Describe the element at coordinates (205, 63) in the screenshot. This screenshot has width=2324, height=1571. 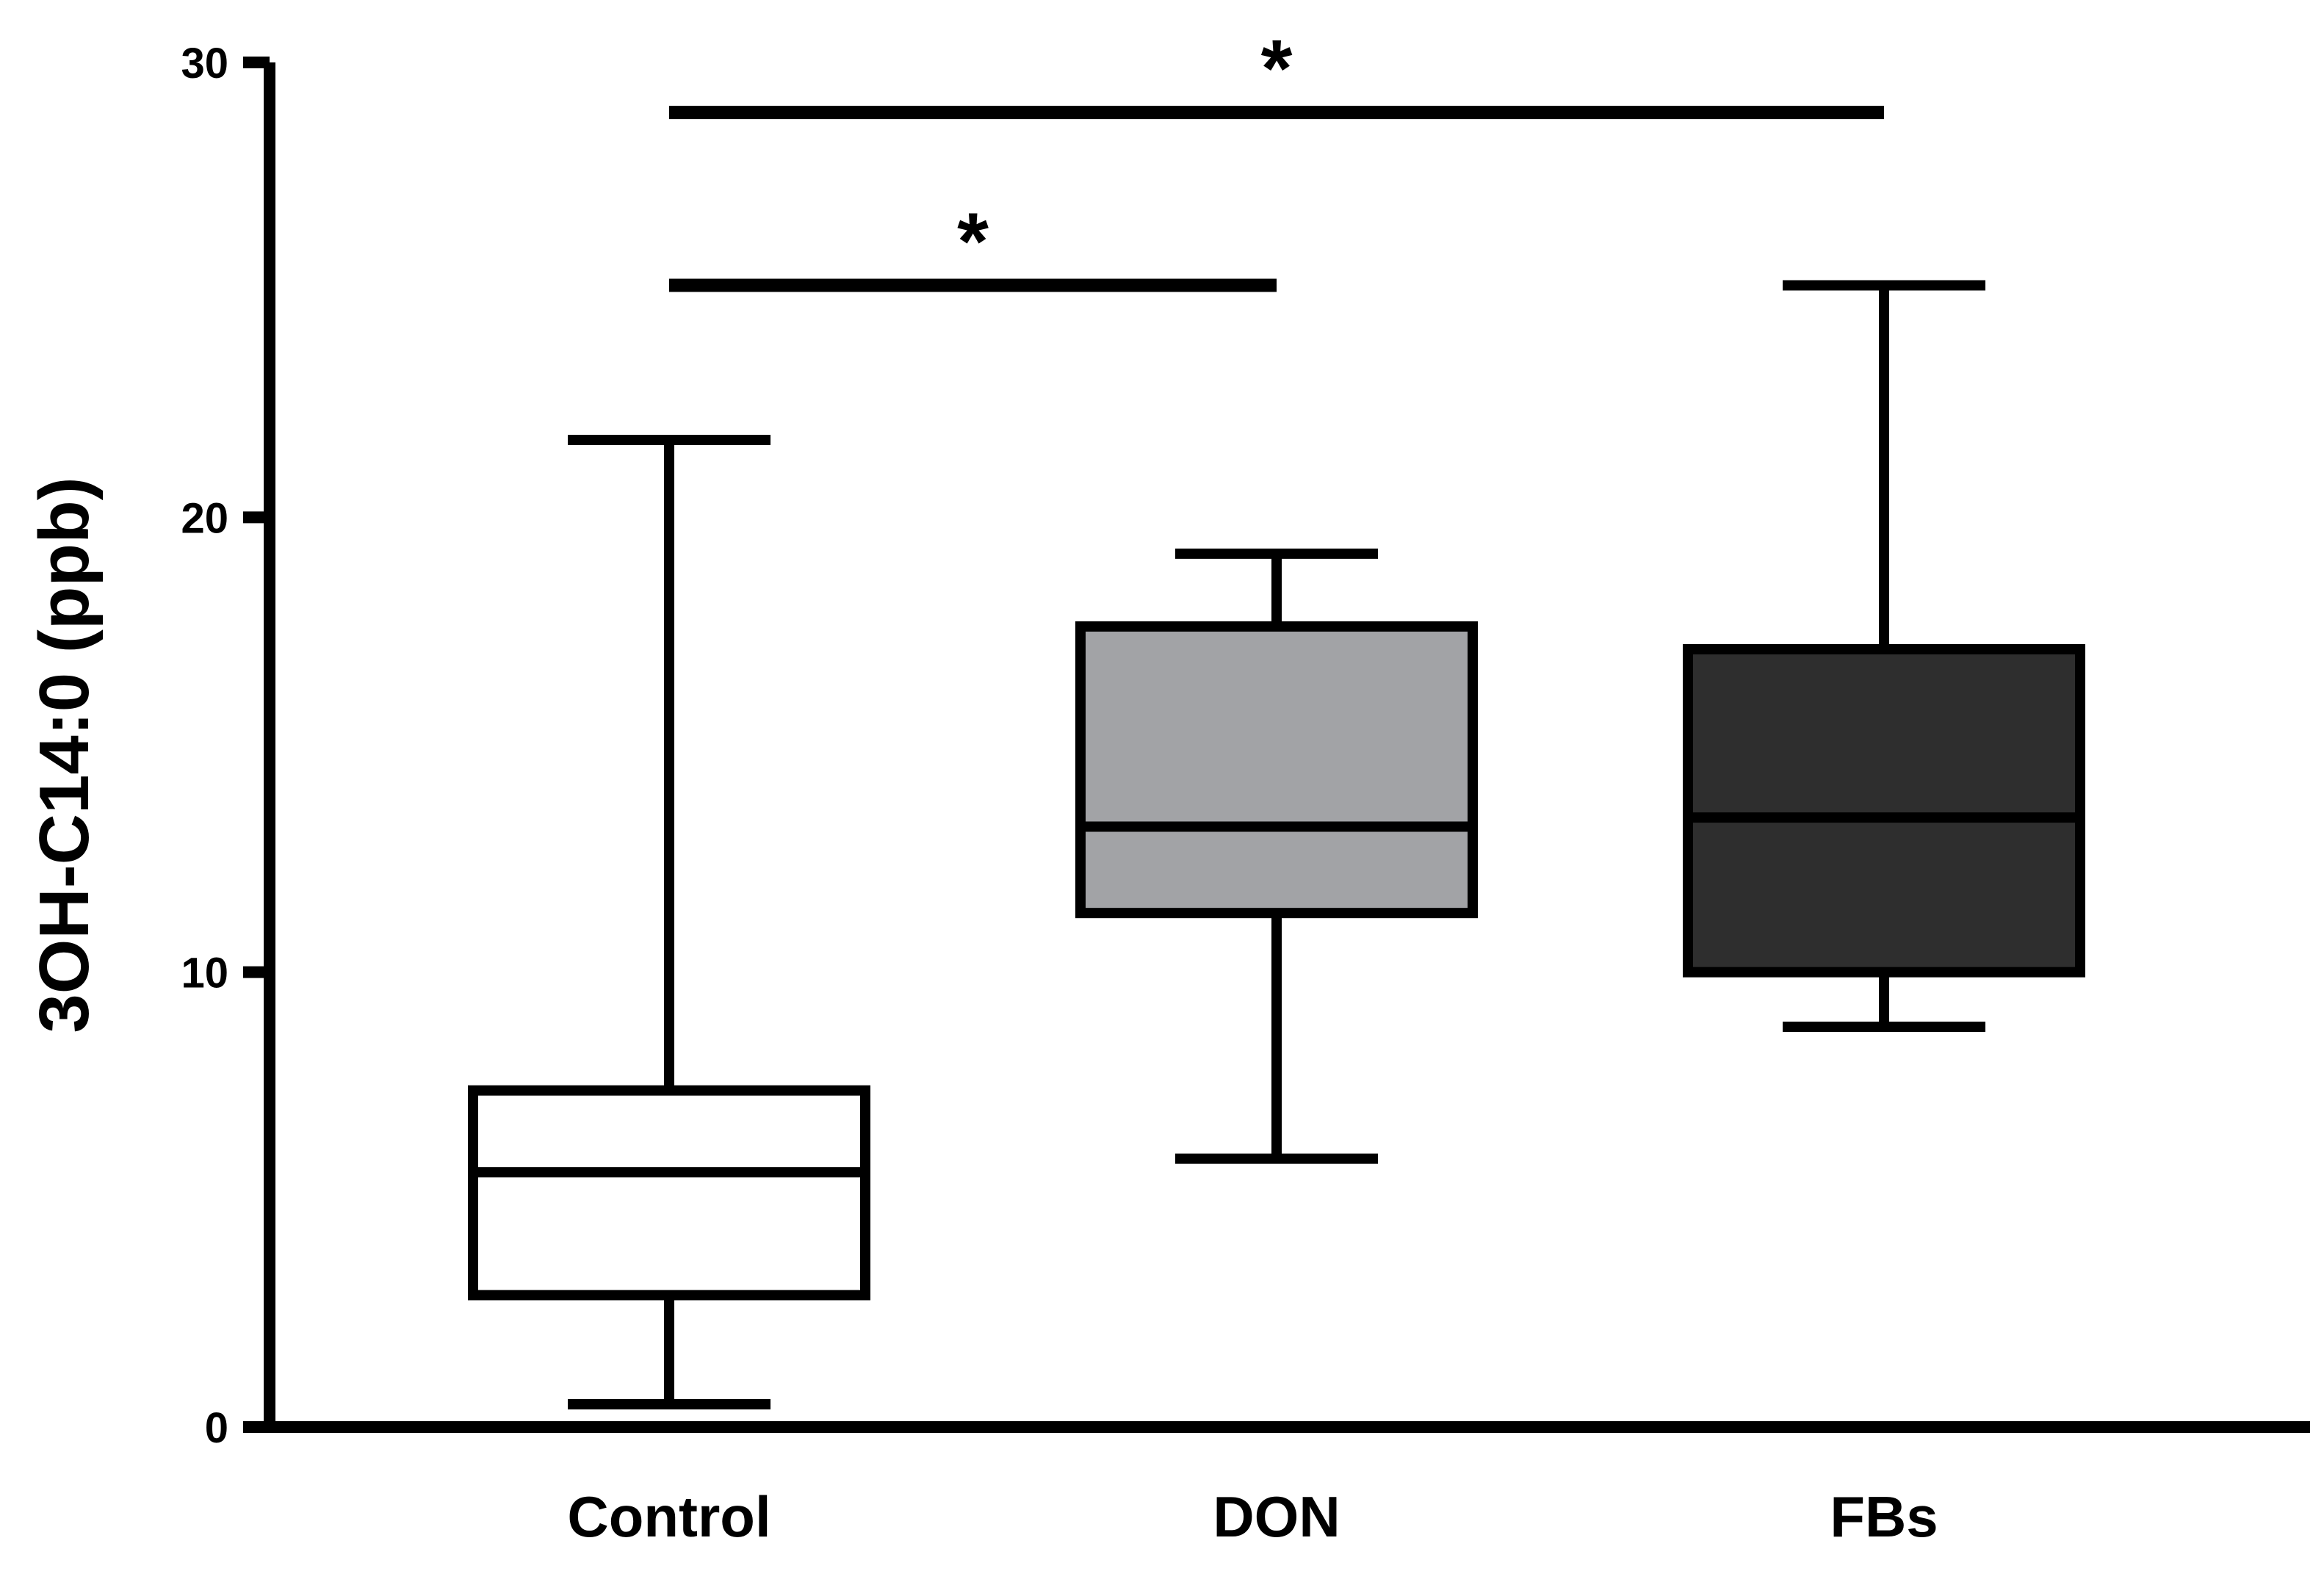
I see `y-tick-label: 30` at that location.